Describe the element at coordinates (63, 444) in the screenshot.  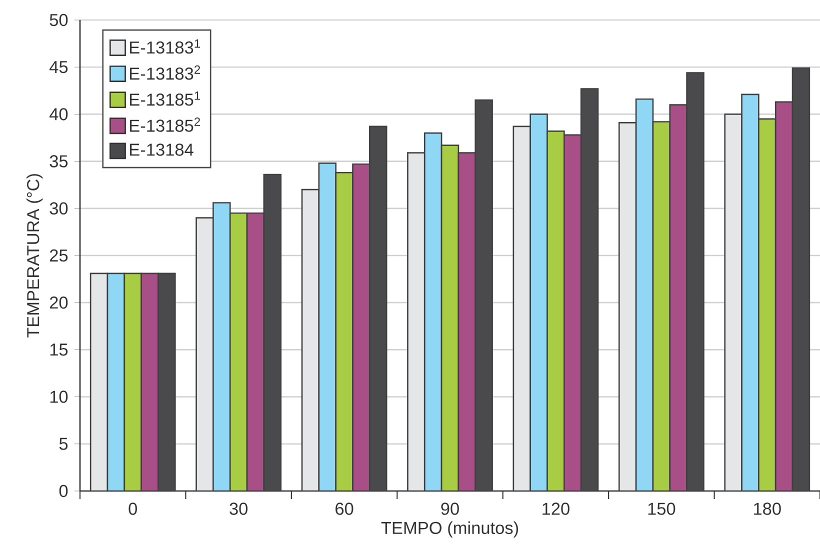
I see `y-tick-label: 5` at that location.